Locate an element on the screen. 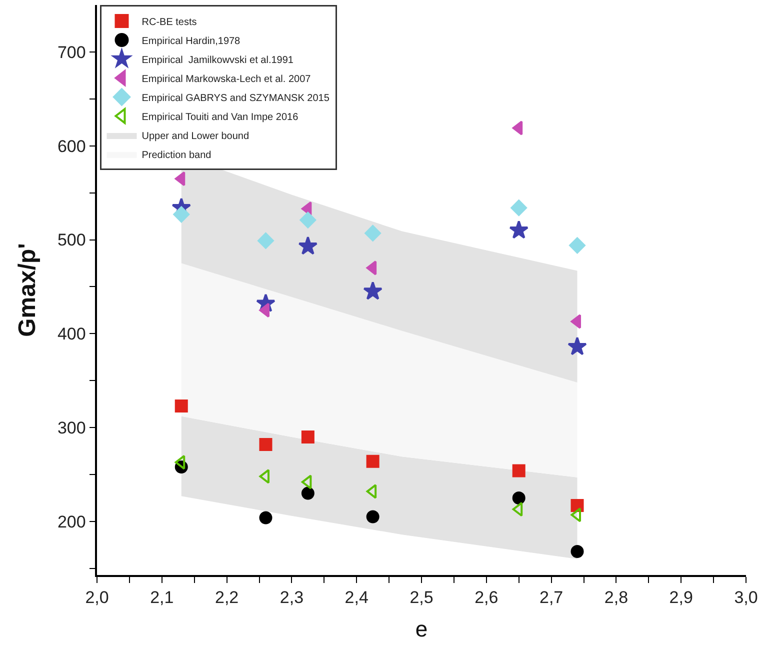  x-tick-label: 2,2 is located at coordinates (226, 598).